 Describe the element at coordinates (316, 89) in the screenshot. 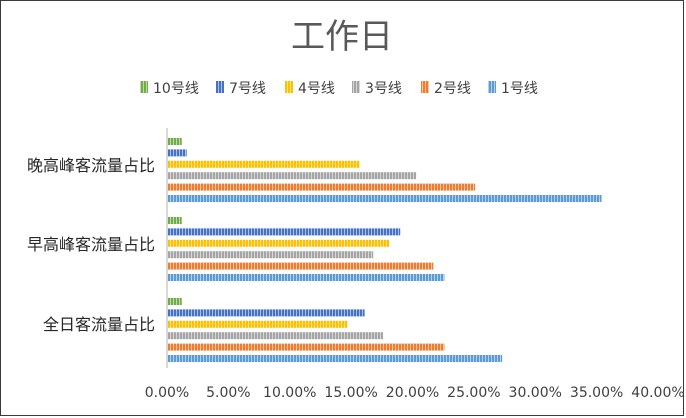

I see `legend-label-4: 4号线` at that location.